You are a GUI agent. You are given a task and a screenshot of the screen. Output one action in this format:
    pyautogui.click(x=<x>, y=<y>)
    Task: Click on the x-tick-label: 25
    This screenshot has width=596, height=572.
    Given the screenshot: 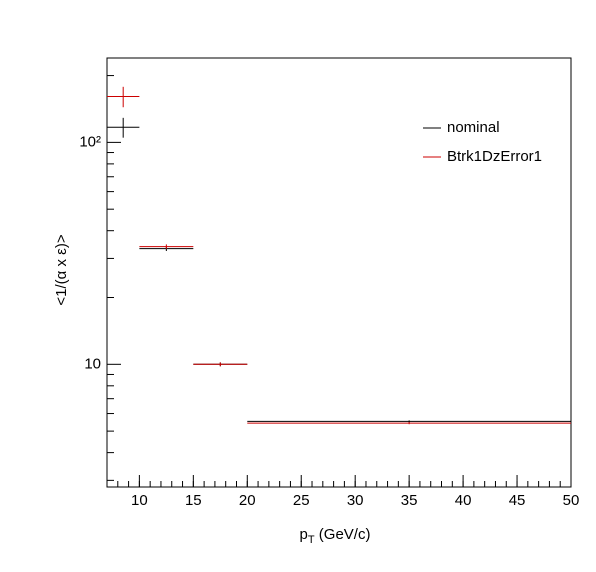 What is the action you would take?
    pyautogui.click(x=301, y=500)
    